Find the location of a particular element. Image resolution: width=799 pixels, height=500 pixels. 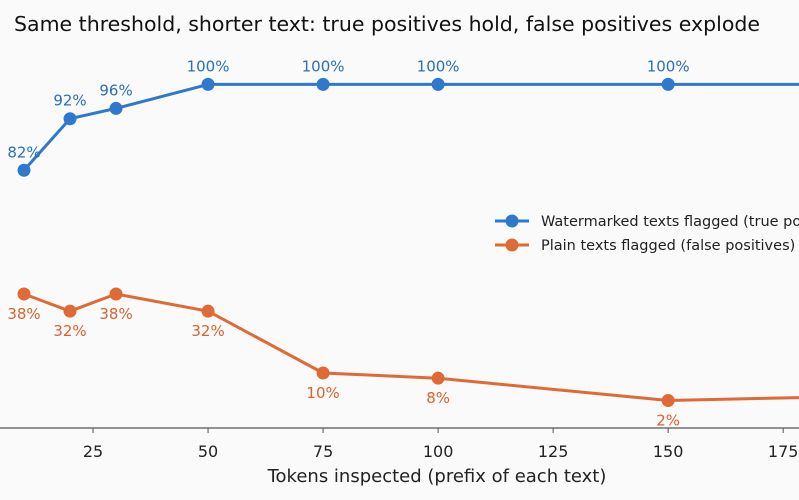

legend-item: Plain texts flagged (false positives) is located at coordinates (645, 246).